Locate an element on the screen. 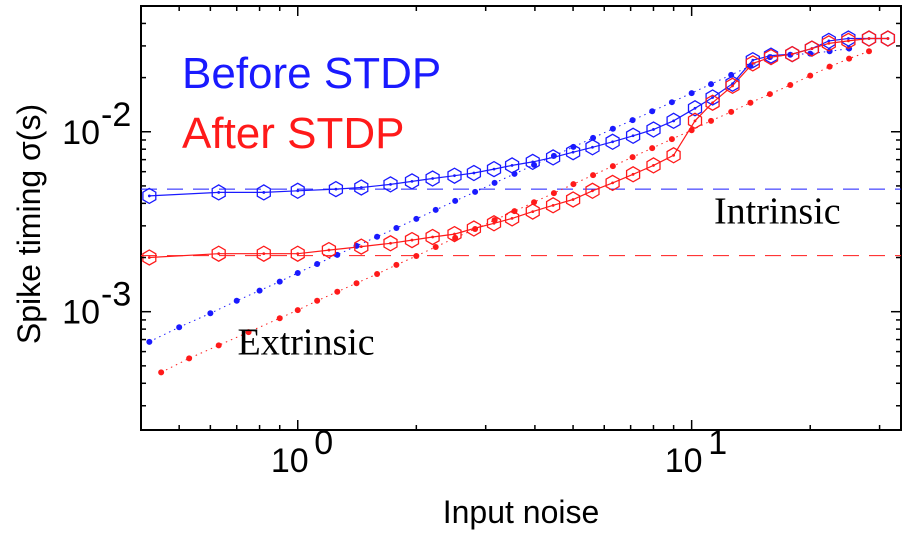  annotation-intrinsic: Intrinsic is located at coordinates (777, 211).